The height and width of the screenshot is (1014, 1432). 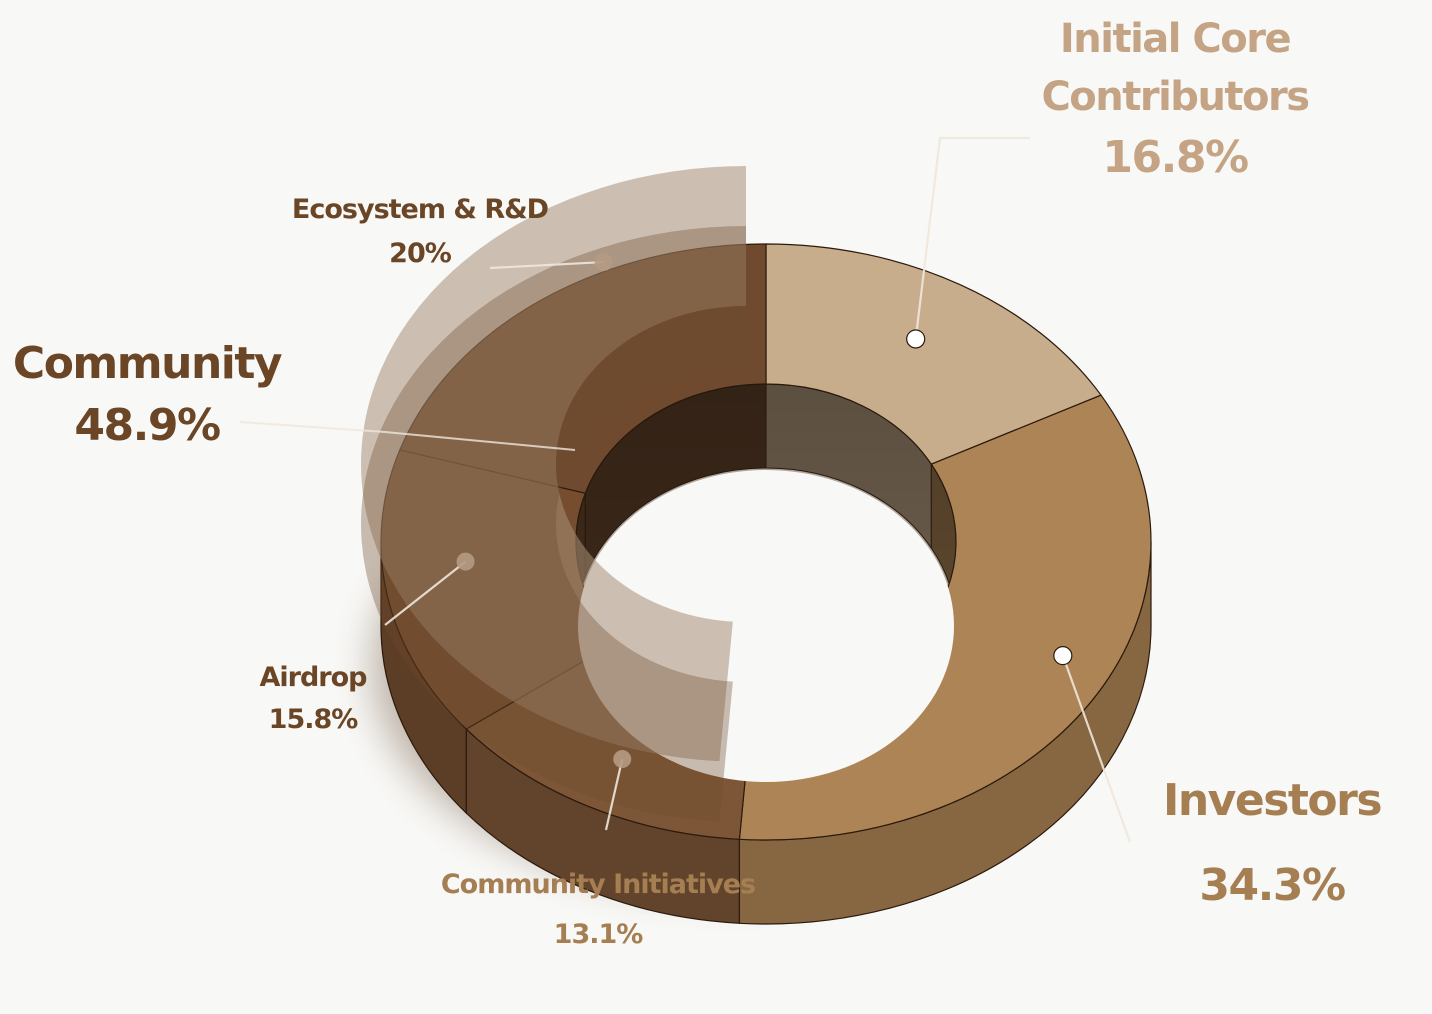 I want to click on label-airdrop: Airdrop, so click(x=314, y=677).